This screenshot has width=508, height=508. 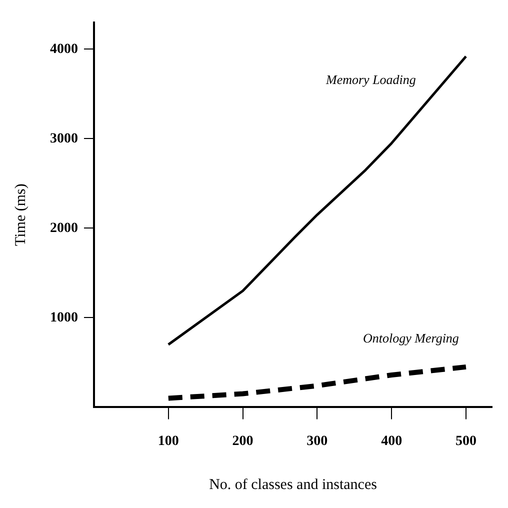 What do you see at coordinates (293, 484) in the screenshot?
I see `x-axis-title: No. of classes and instances` at bounding box center [293, 484].